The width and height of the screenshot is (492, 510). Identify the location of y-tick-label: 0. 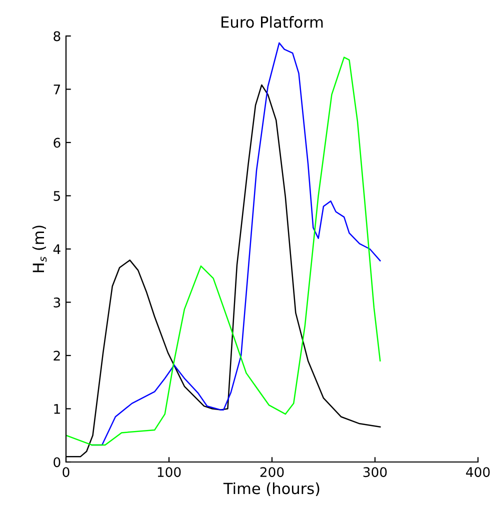
(57, 462).